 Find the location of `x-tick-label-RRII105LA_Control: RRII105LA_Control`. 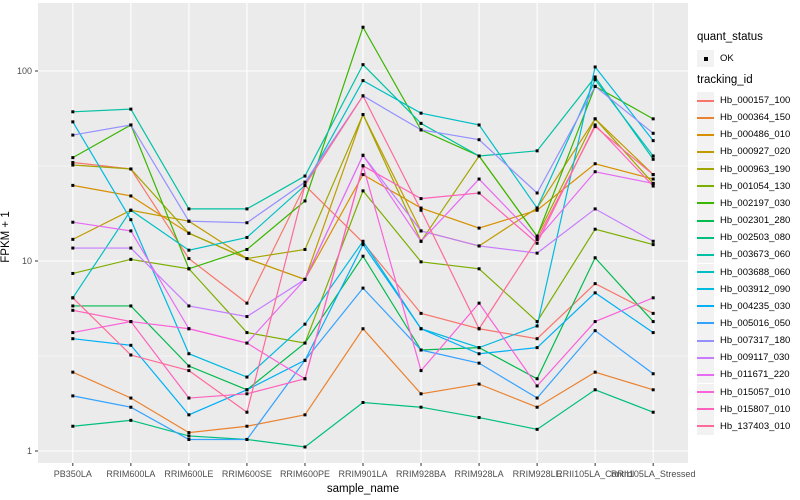

x-tick-label-RRII105LA_Control: RRII105LA_Control is located at coordinates (595, 474).